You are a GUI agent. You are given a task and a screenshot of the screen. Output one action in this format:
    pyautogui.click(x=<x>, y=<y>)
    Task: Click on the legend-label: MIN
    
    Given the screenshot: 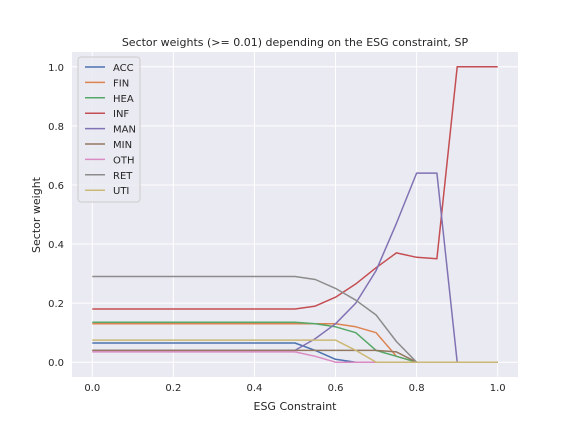 What is the action you would take?
    pyautogui.click(x=122, y=145)
    